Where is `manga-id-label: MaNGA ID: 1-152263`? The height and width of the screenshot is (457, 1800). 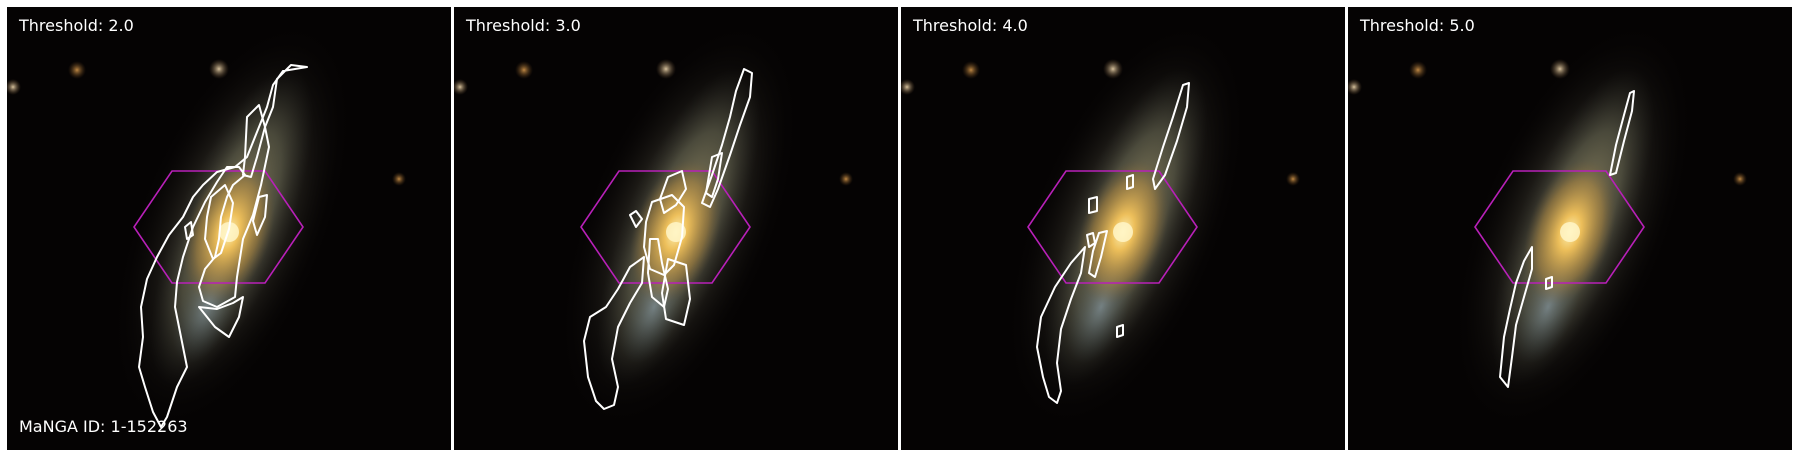 manga-id-label: MaNGA ID: 1-152263 is located at coordinates (103, 426).